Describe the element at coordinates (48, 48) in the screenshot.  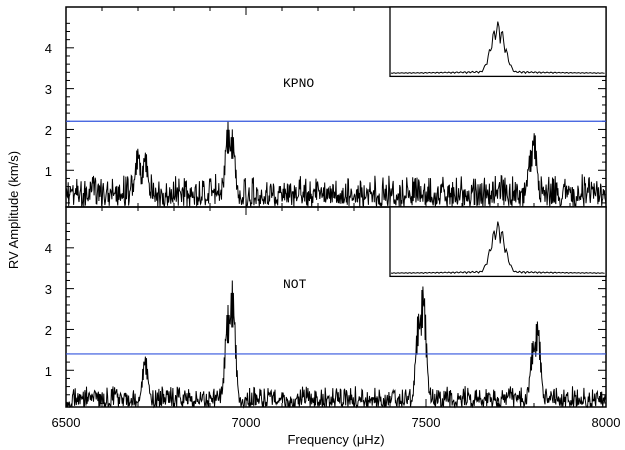
I see `top-y-tick-label: 4` at that location.